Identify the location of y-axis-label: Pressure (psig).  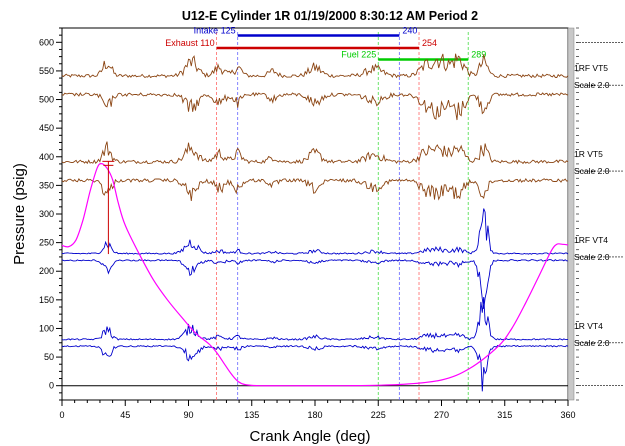
(19, 214).